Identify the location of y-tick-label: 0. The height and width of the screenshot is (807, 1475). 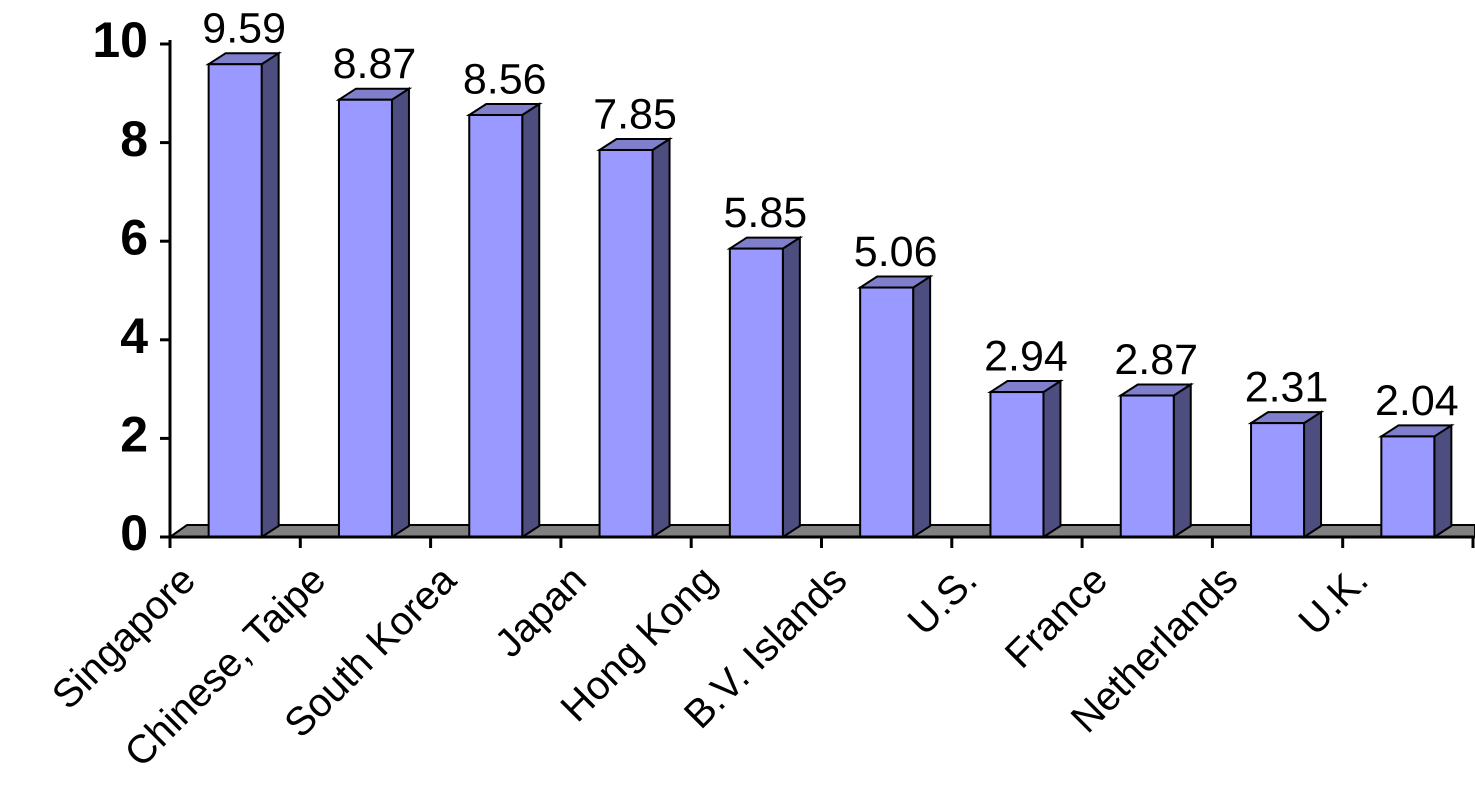
(134, 533).